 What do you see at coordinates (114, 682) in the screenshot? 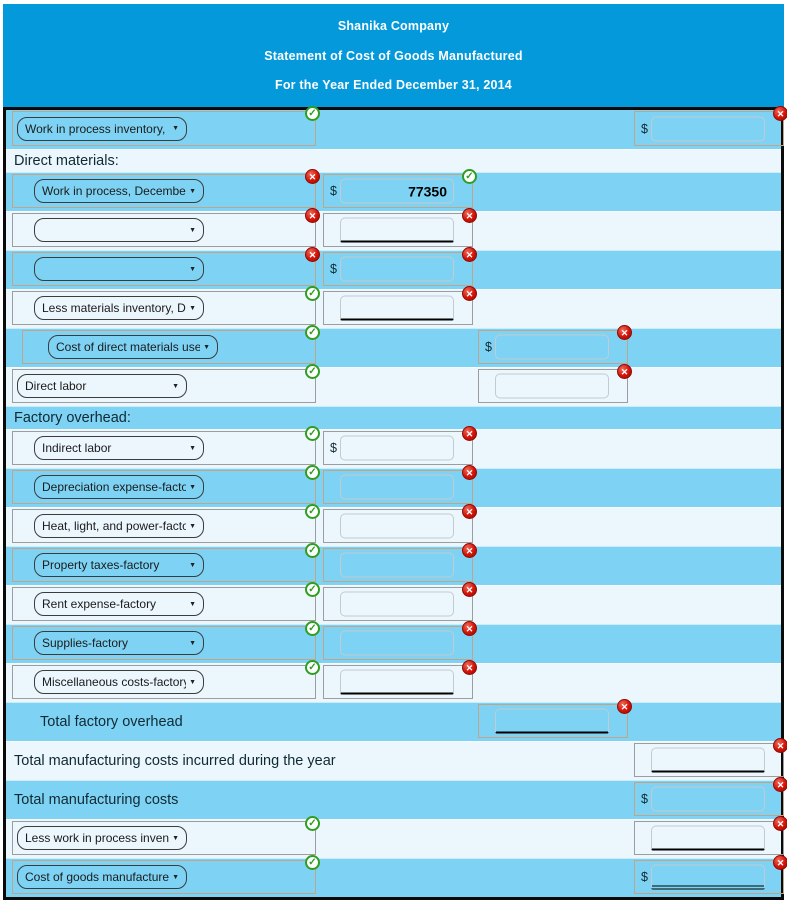
I see `account-select-value: Miscellaneous costs-factory` at bounding box center [114, 682].